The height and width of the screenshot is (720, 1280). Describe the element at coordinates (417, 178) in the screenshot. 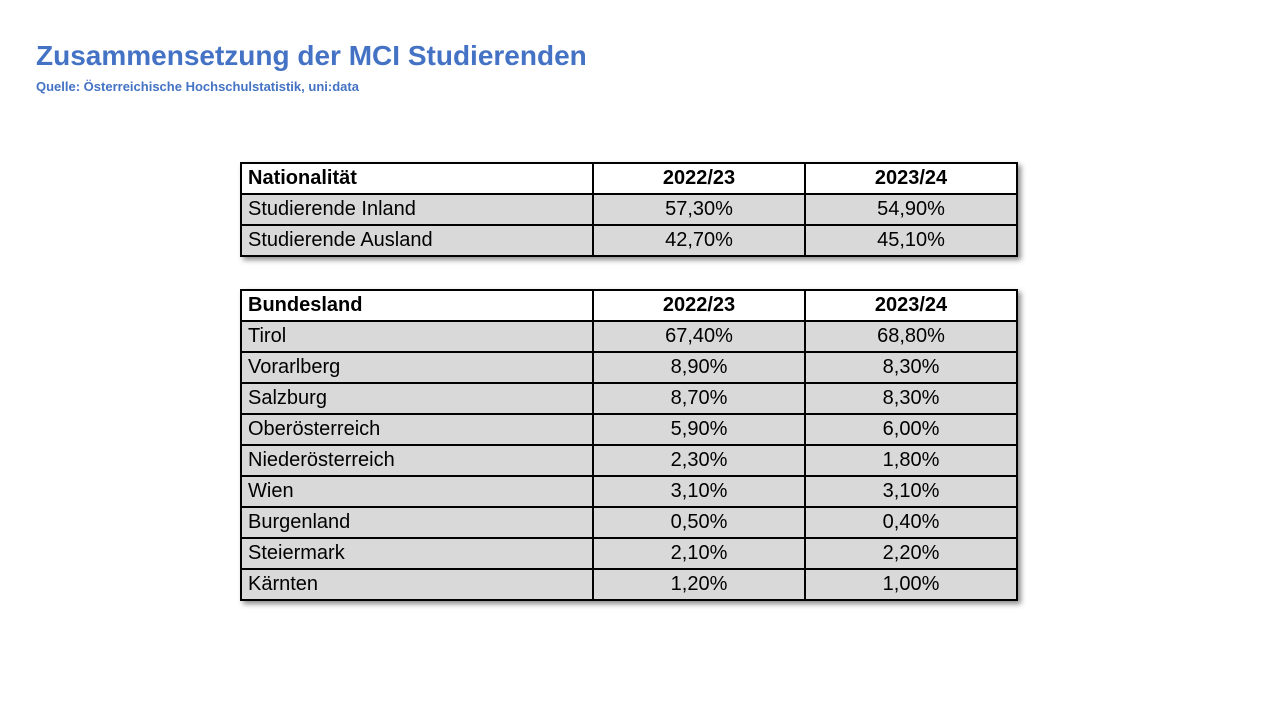

I see `column-header: Nationalität` at that location.